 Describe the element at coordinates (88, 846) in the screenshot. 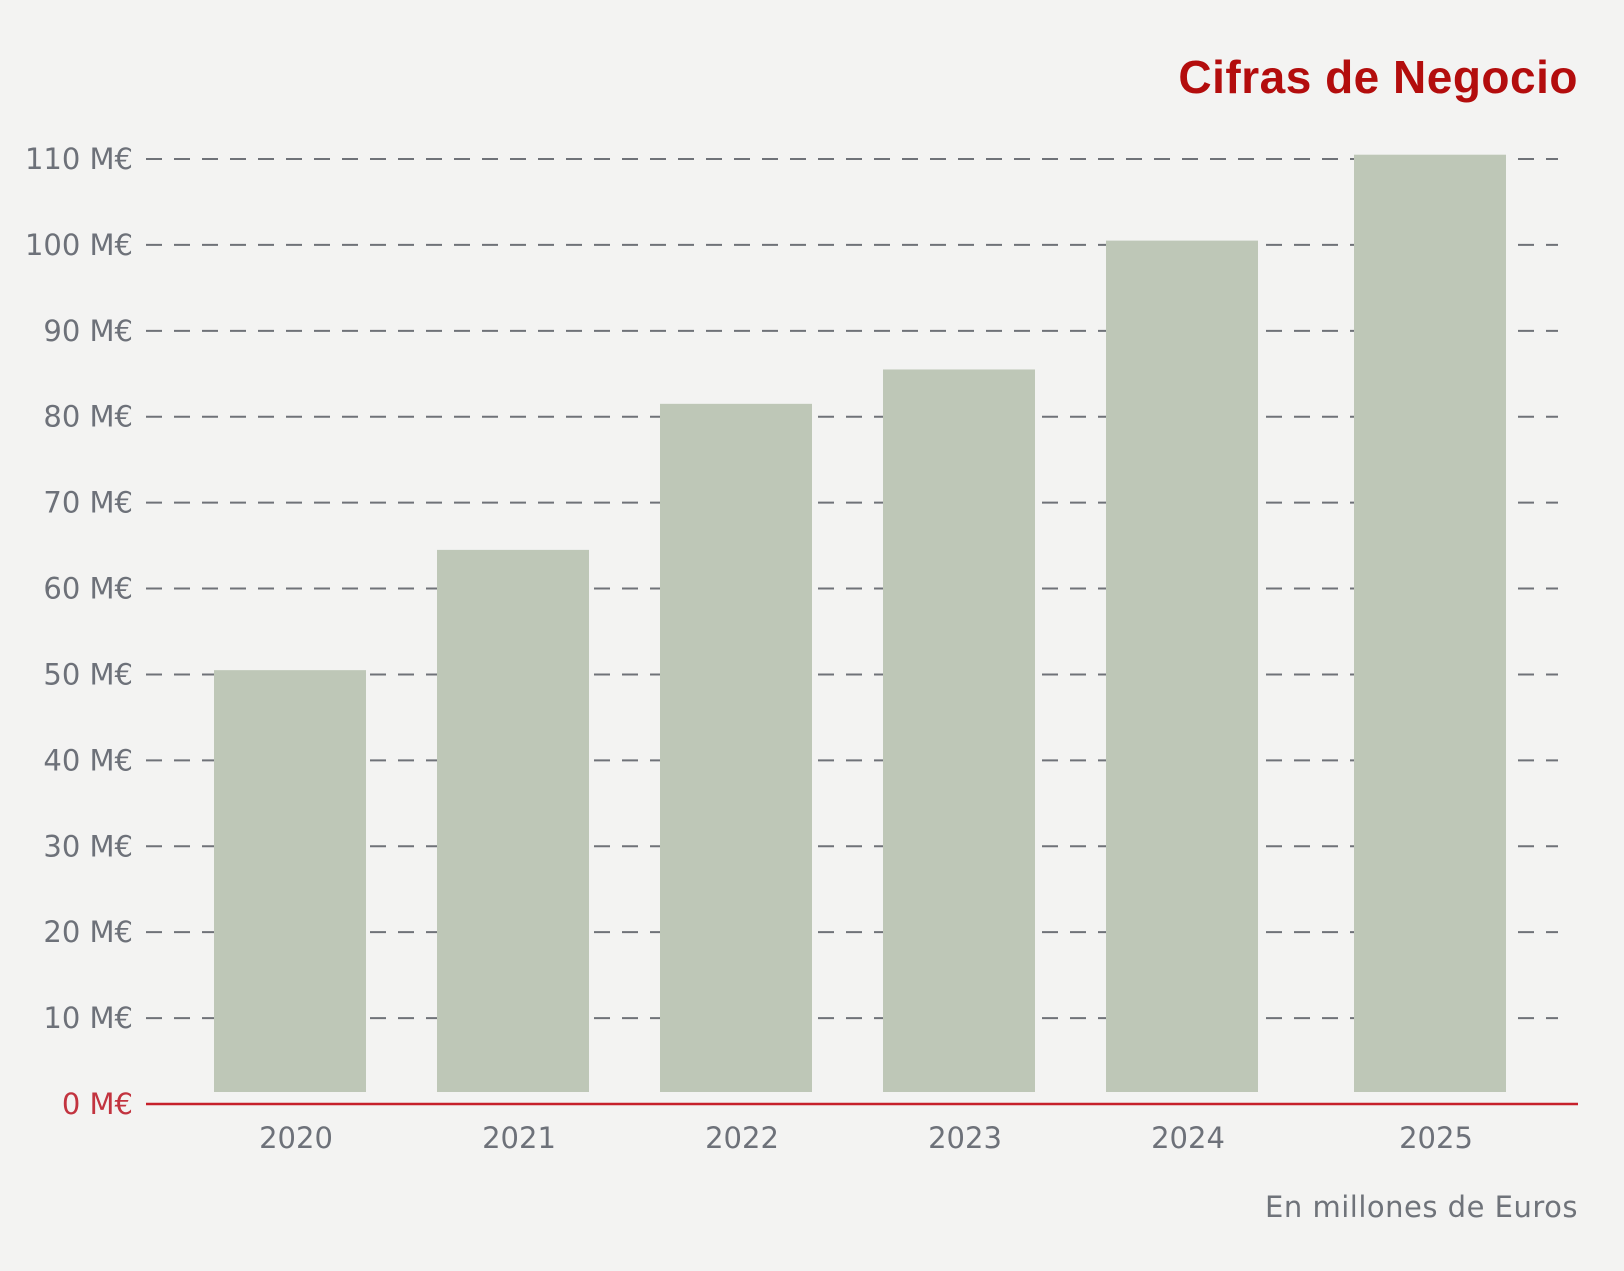

I see `y-tick-label-30: 30 M€` at that location.